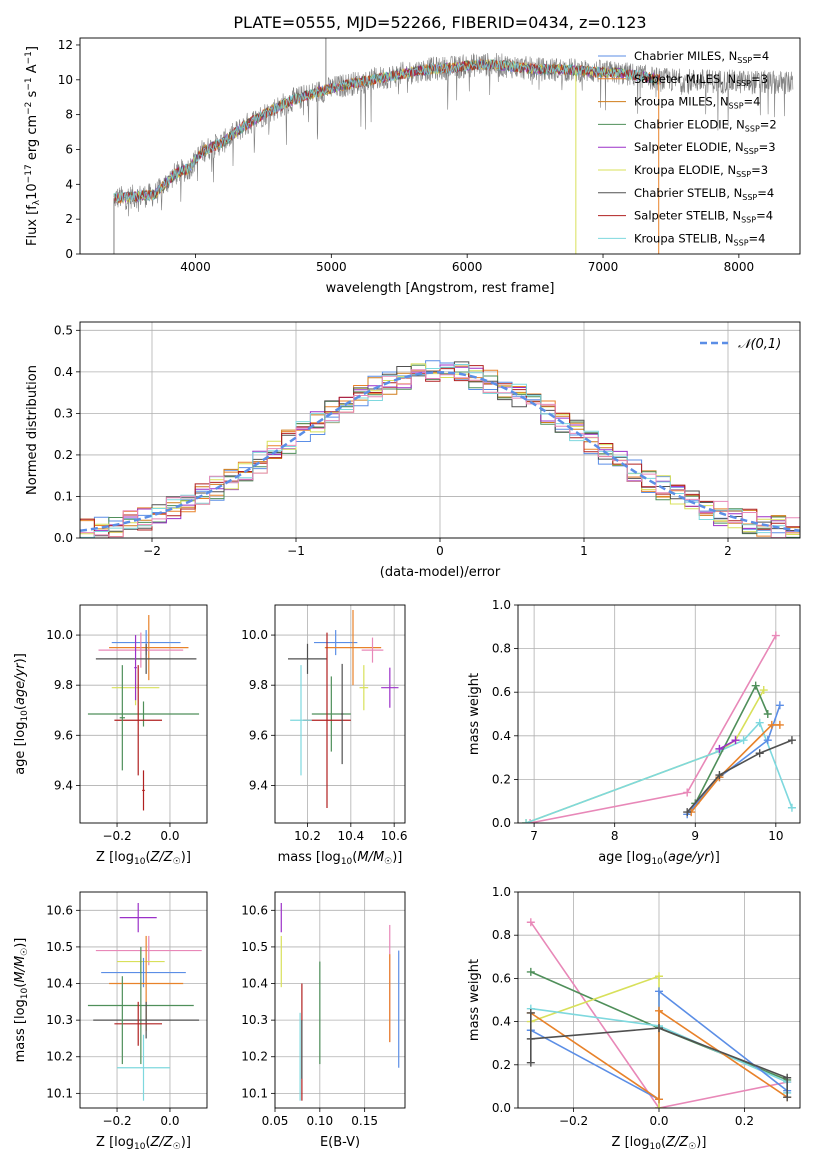  Describe the element at coordinates (143, 858) in the screenshot. I see `x-axis-label: Z [log10(Z/Z☉)]` at that location.